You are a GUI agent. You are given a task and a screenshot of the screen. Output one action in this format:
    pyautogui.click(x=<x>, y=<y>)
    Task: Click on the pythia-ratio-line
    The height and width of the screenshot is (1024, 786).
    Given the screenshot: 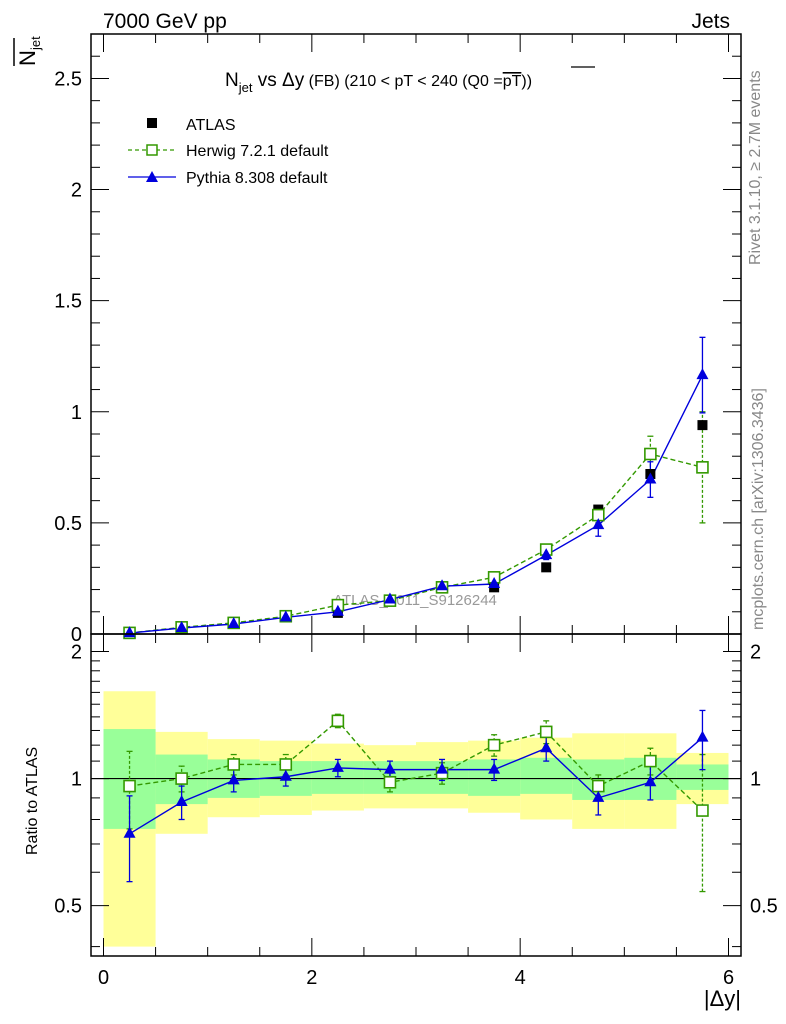 What is the action you would take?
    pyautogui.click(x=416, y=786)
    